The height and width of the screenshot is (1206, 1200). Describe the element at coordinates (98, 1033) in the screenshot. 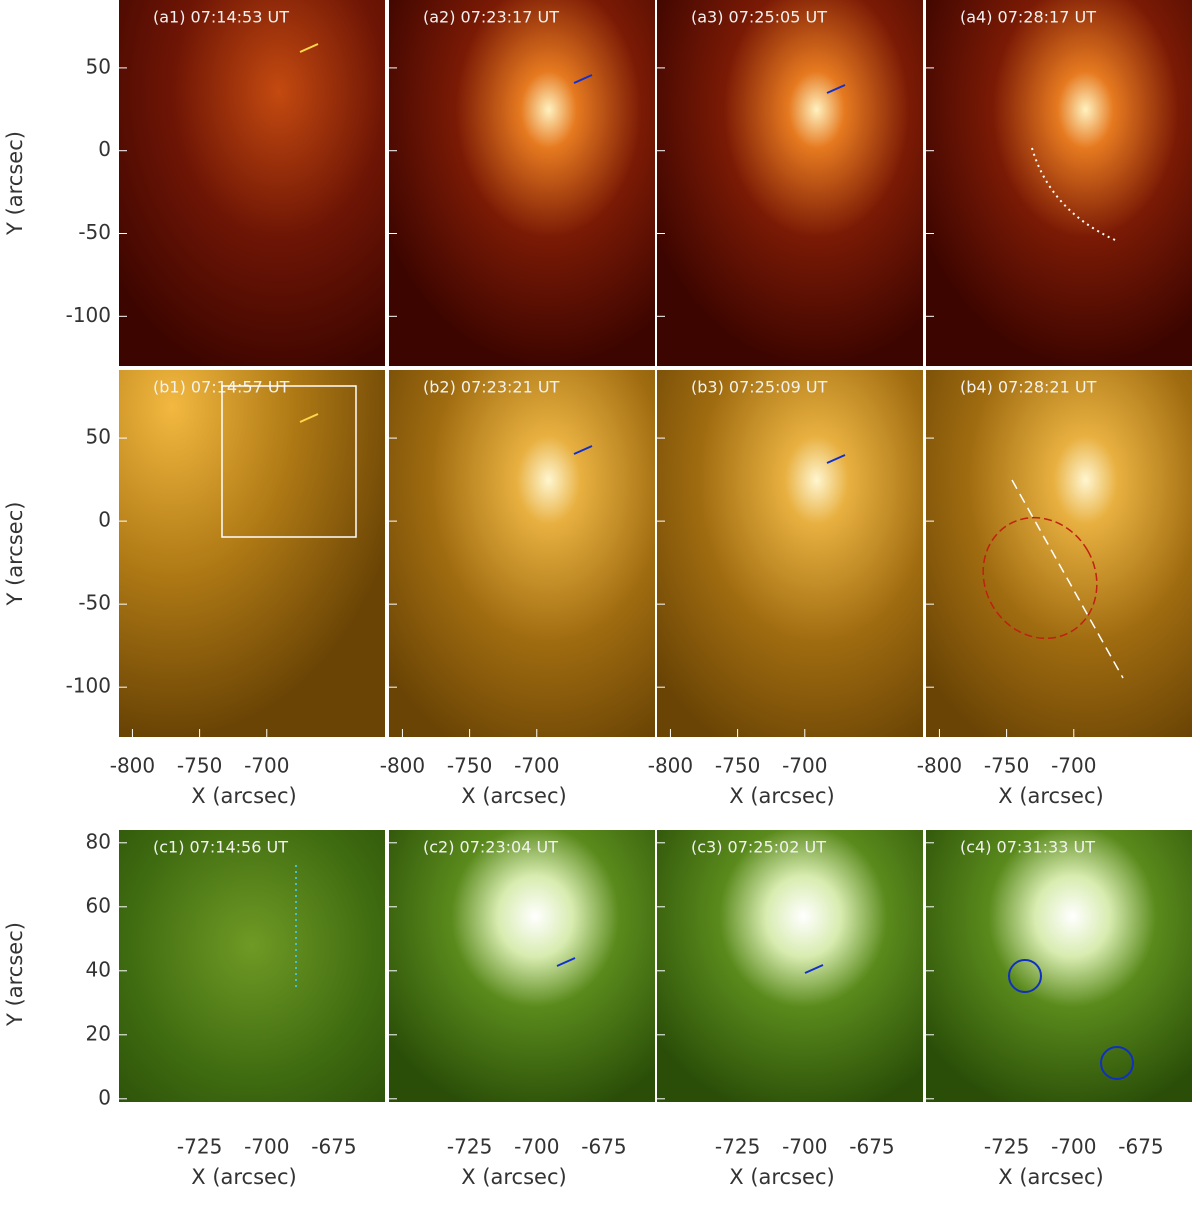

I see `y-tick-label: 20` at that location.